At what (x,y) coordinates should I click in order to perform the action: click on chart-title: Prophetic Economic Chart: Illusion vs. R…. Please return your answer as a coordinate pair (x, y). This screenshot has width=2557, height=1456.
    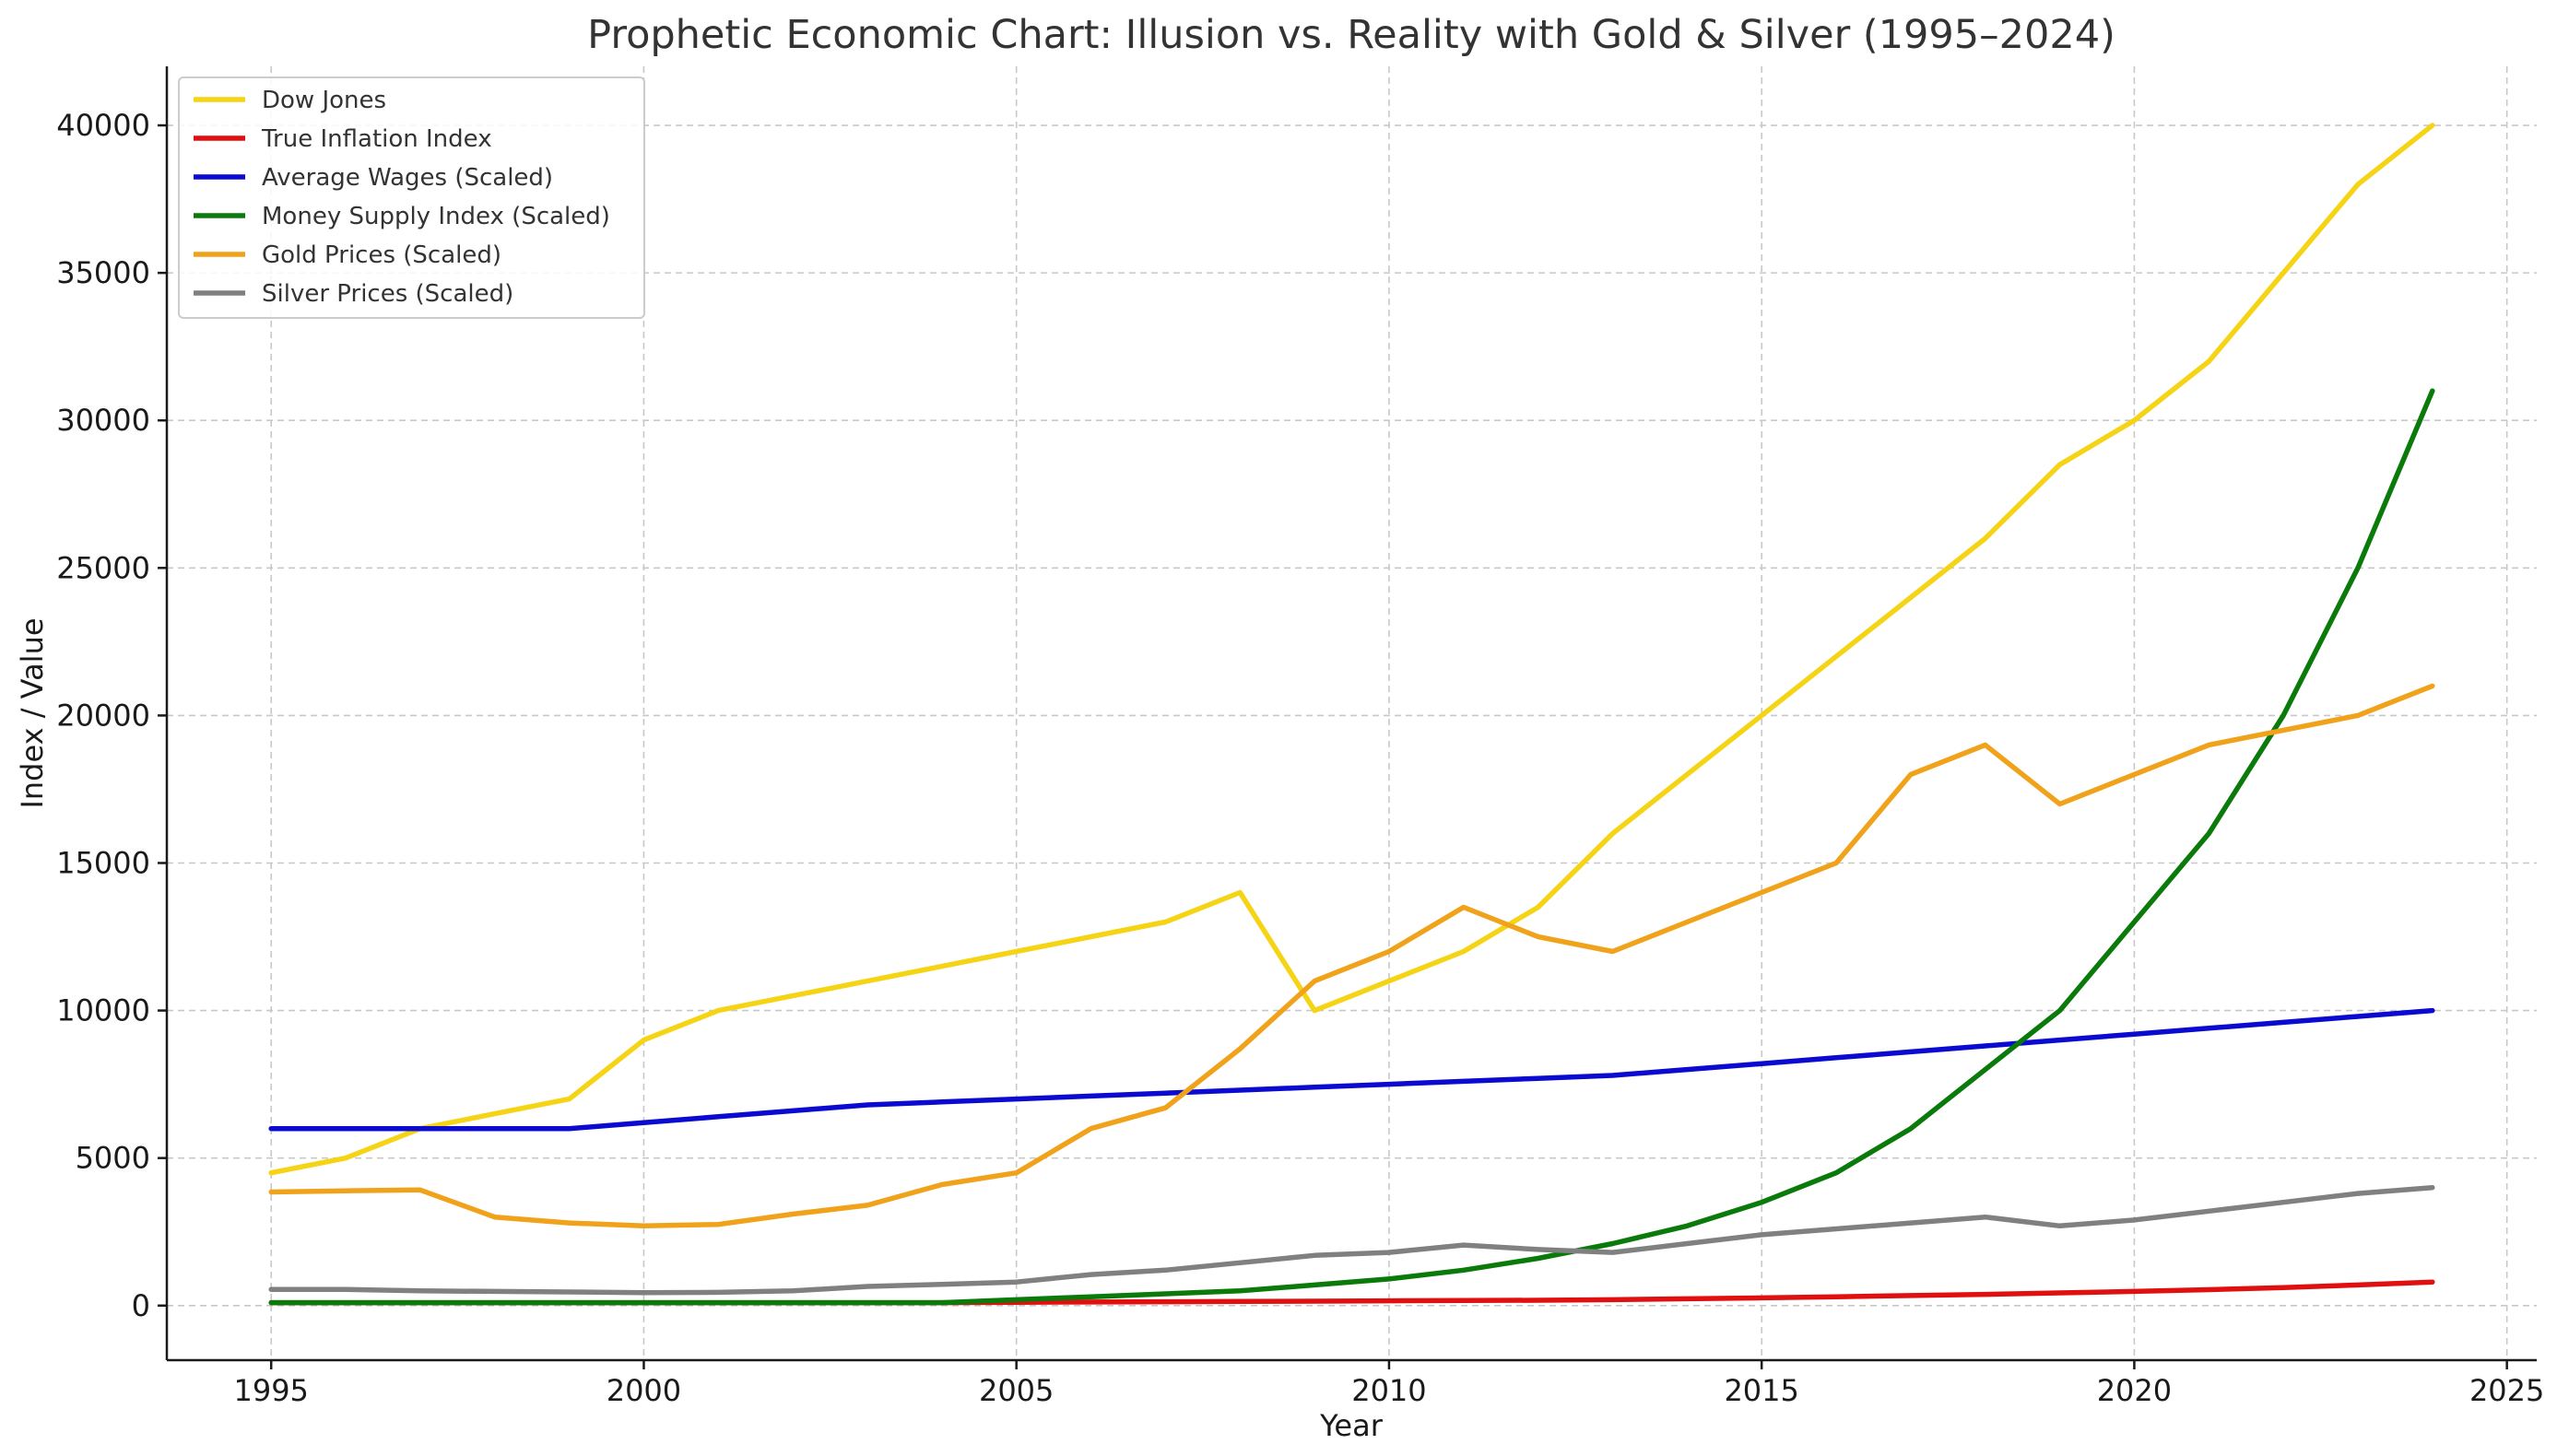
    Looking at the image, I should click on (1351, 35).